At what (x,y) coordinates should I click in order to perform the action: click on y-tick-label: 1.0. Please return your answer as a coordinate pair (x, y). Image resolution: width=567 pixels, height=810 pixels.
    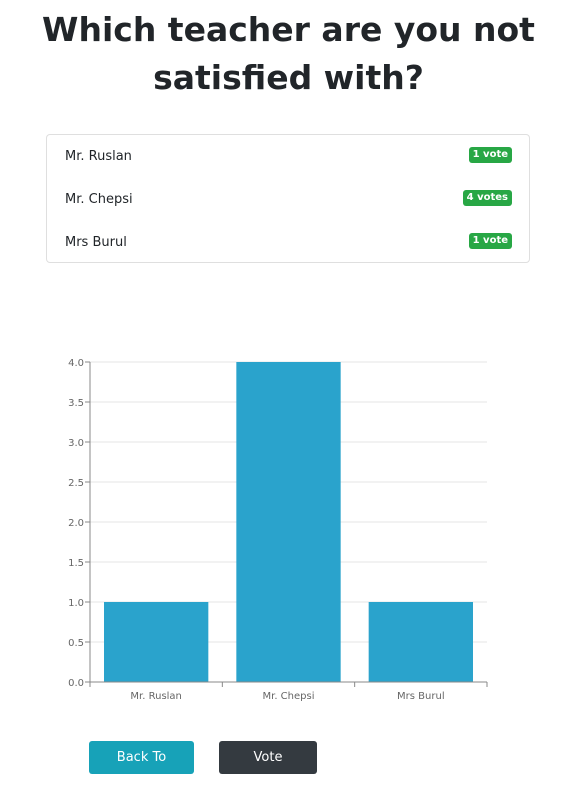
    Looking at the image, I should click on (76, 603).